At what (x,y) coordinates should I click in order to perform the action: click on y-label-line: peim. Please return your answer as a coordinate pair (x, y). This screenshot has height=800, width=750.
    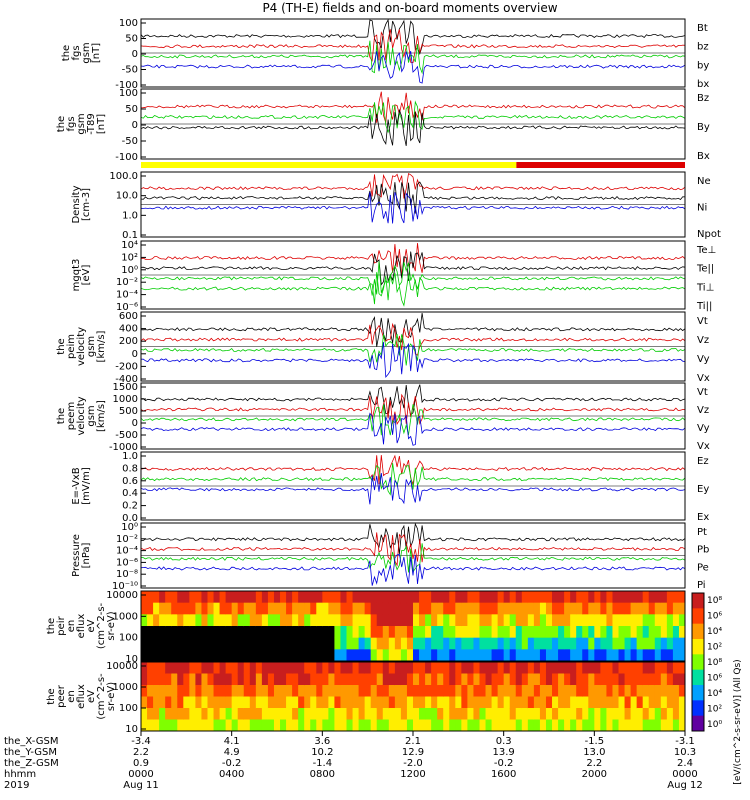
    Looking at the image, I should click on (71, 346).